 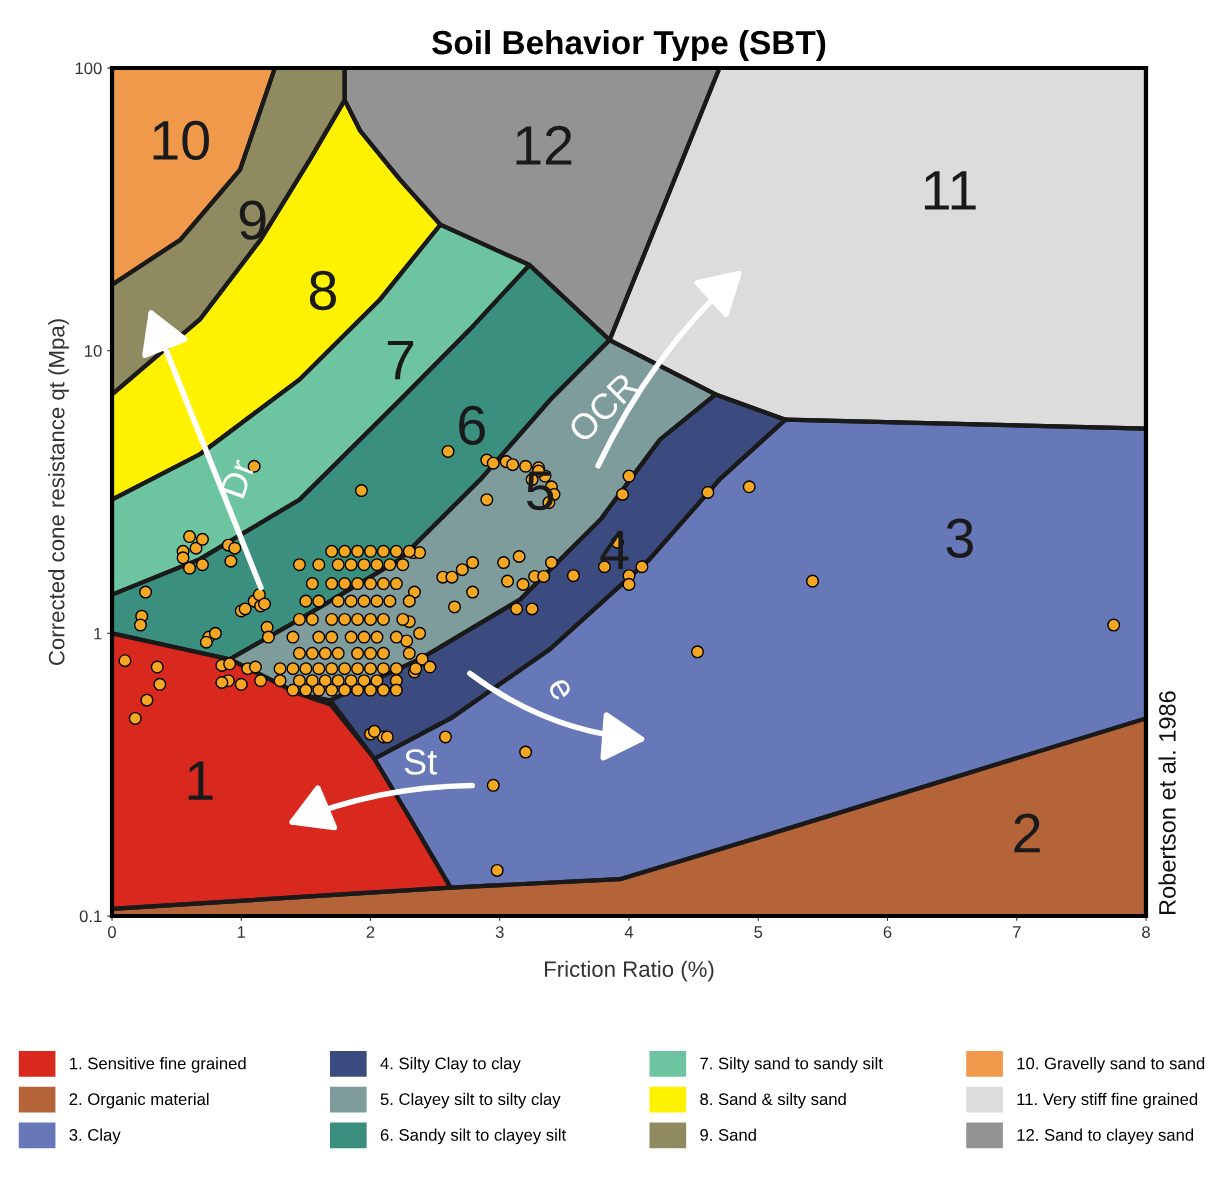 What do you see at coordinates (241, 932) in the screenshot?
I see `x-tick-label: 1` at bounding box center [241, 932].